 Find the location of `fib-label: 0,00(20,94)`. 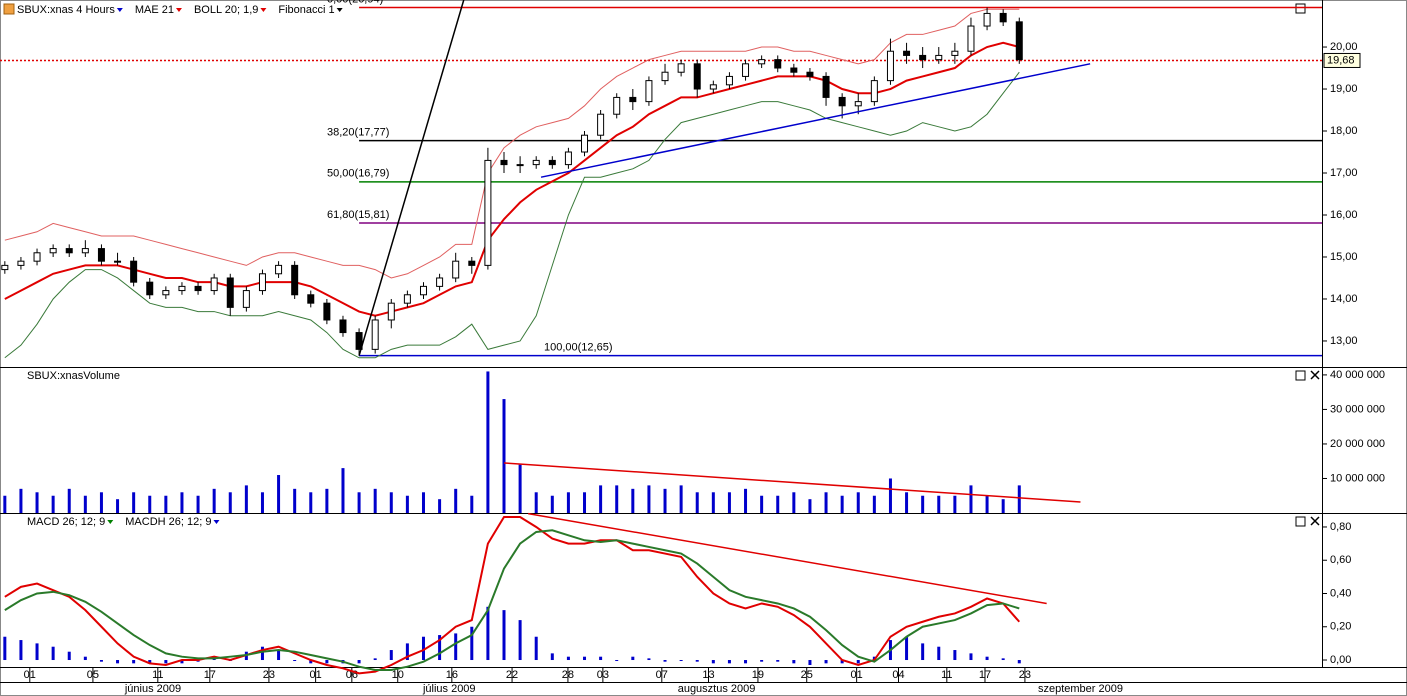

fib-label: 0,00(20,94) is located at coordinates (355, 2).